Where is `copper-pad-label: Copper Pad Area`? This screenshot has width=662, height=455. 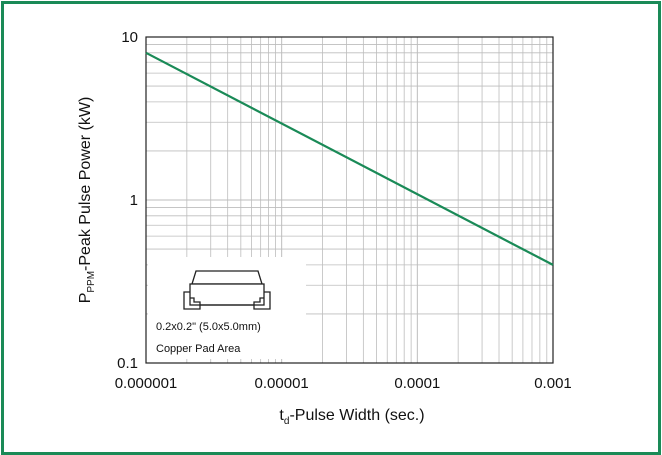
copper-pad-label: Copper Pad Area is located at coordinates (198, 349).